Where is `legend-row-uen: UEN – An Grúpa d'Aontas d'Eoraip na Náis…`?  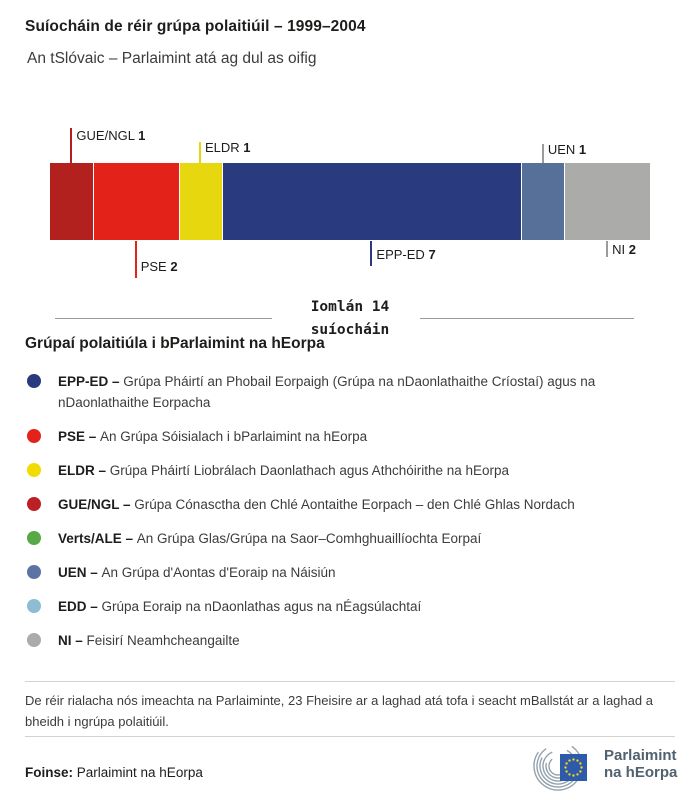
legend-row-uen: UEN – An Grúpa d'Aontas d'Eoraip na Náis… is located at coordinates (352, 572).